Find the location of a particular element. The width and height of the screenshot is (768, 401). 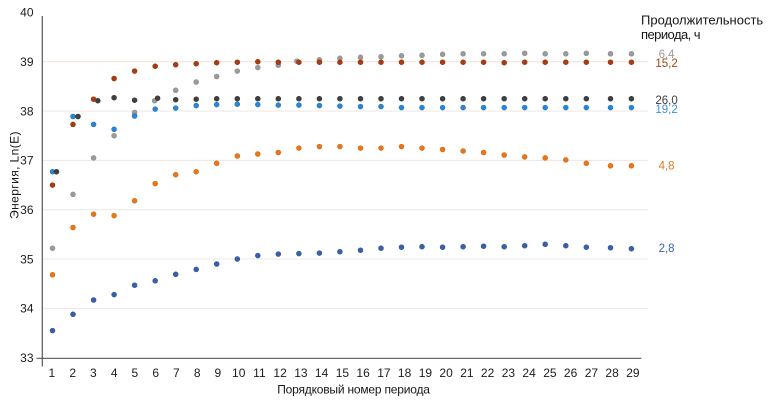

svg-text: 6 is located at coordinates (155, 373).